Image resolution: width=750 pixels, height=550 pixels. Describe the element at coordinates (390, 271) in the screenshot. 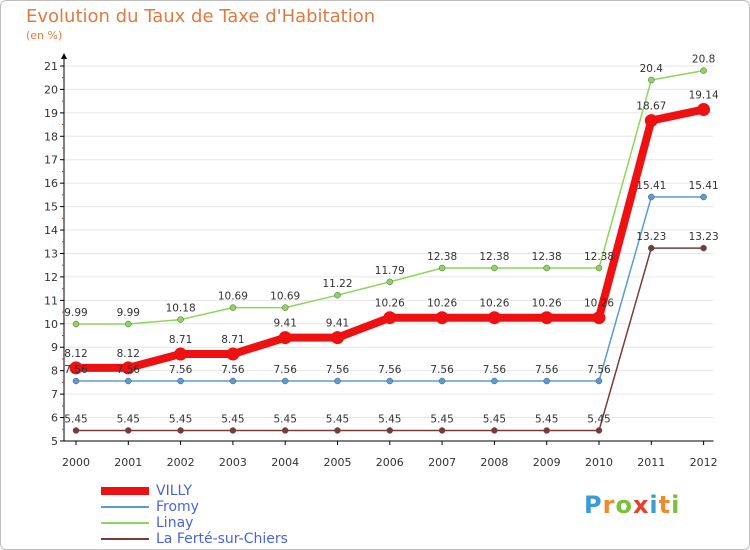

I see `data-label-linay: 11.79` at that location.